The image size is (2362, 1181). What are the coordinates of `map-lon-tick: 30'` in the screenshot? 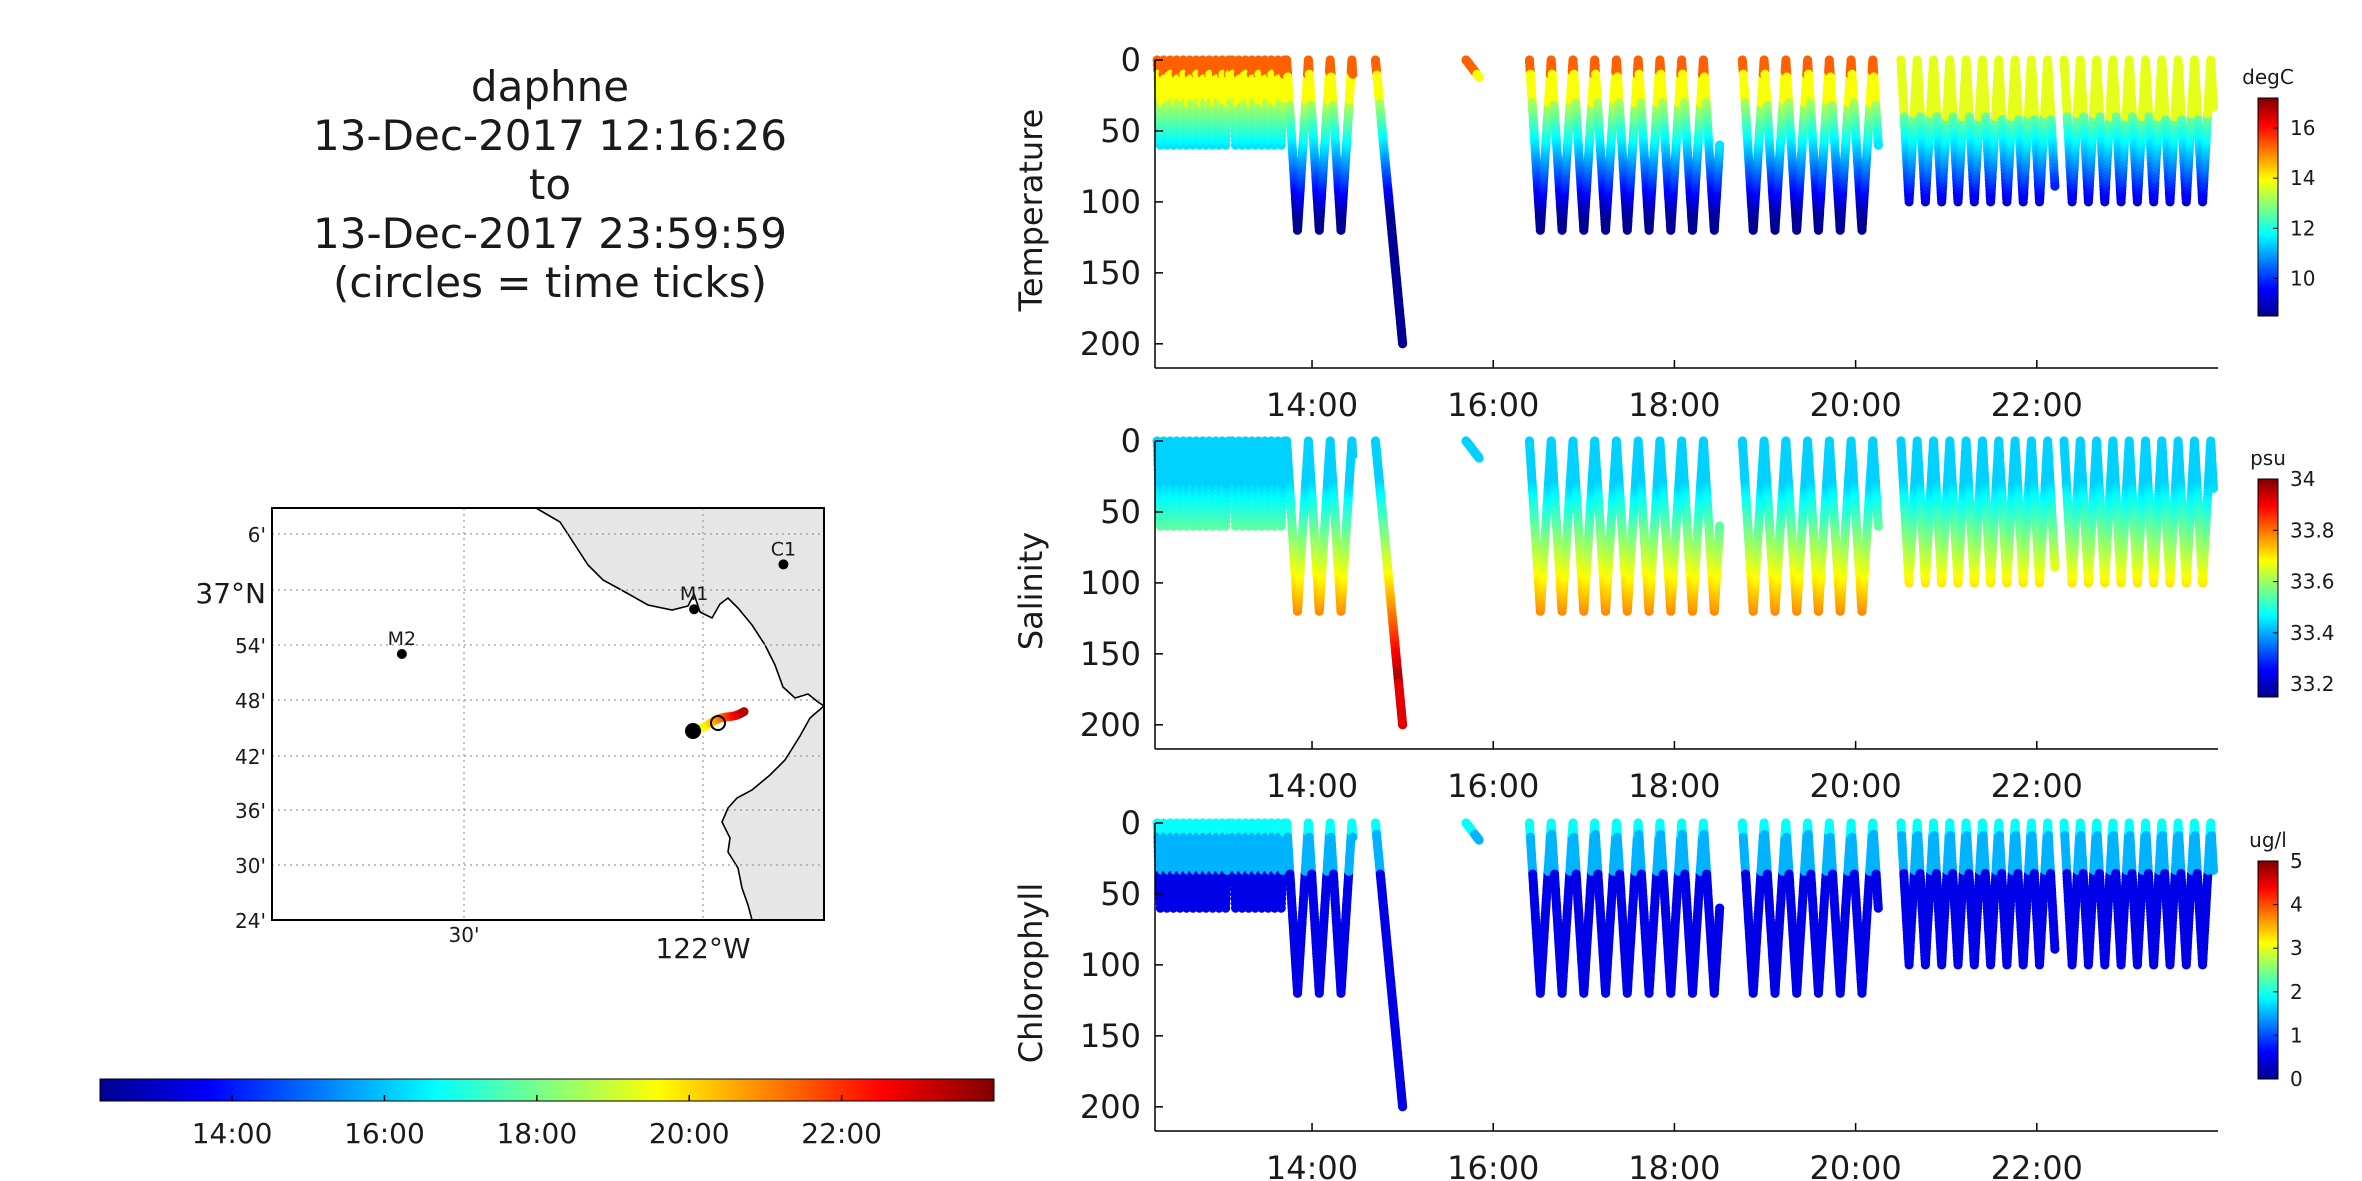 It's located at (464, 935).